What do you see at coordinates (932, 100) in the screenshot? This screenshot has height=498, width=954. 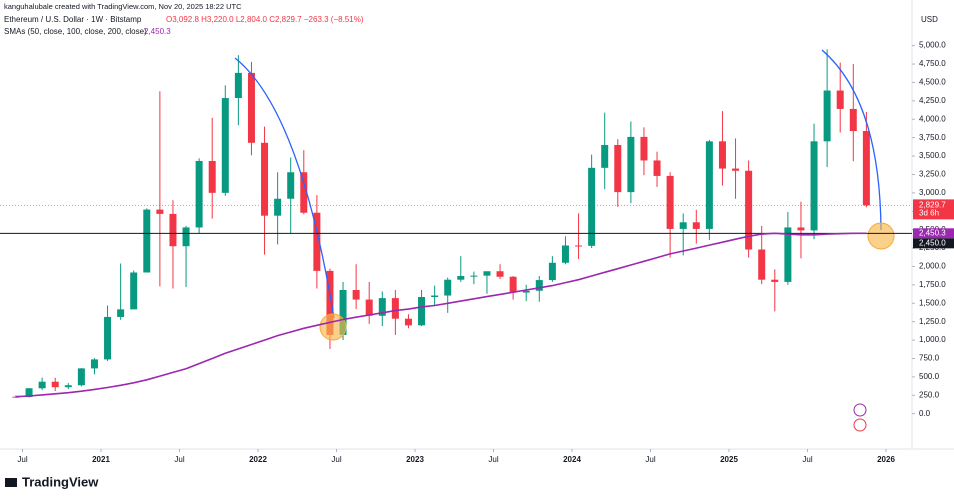 I see `y-tick-label: 4,250.0` at bounding box center [932, 100].